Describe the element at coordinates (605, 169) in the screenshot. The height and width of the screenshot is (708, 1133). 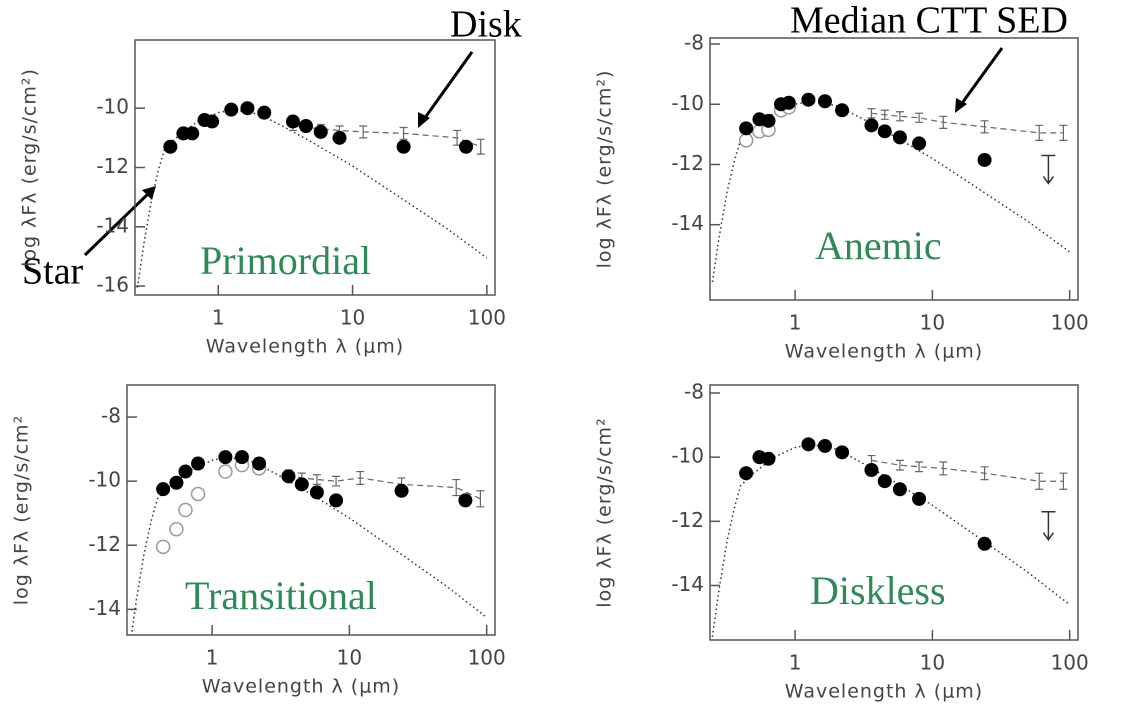
I see `y-axis-label: log λFλ (erg/s/cm²)` at that location.